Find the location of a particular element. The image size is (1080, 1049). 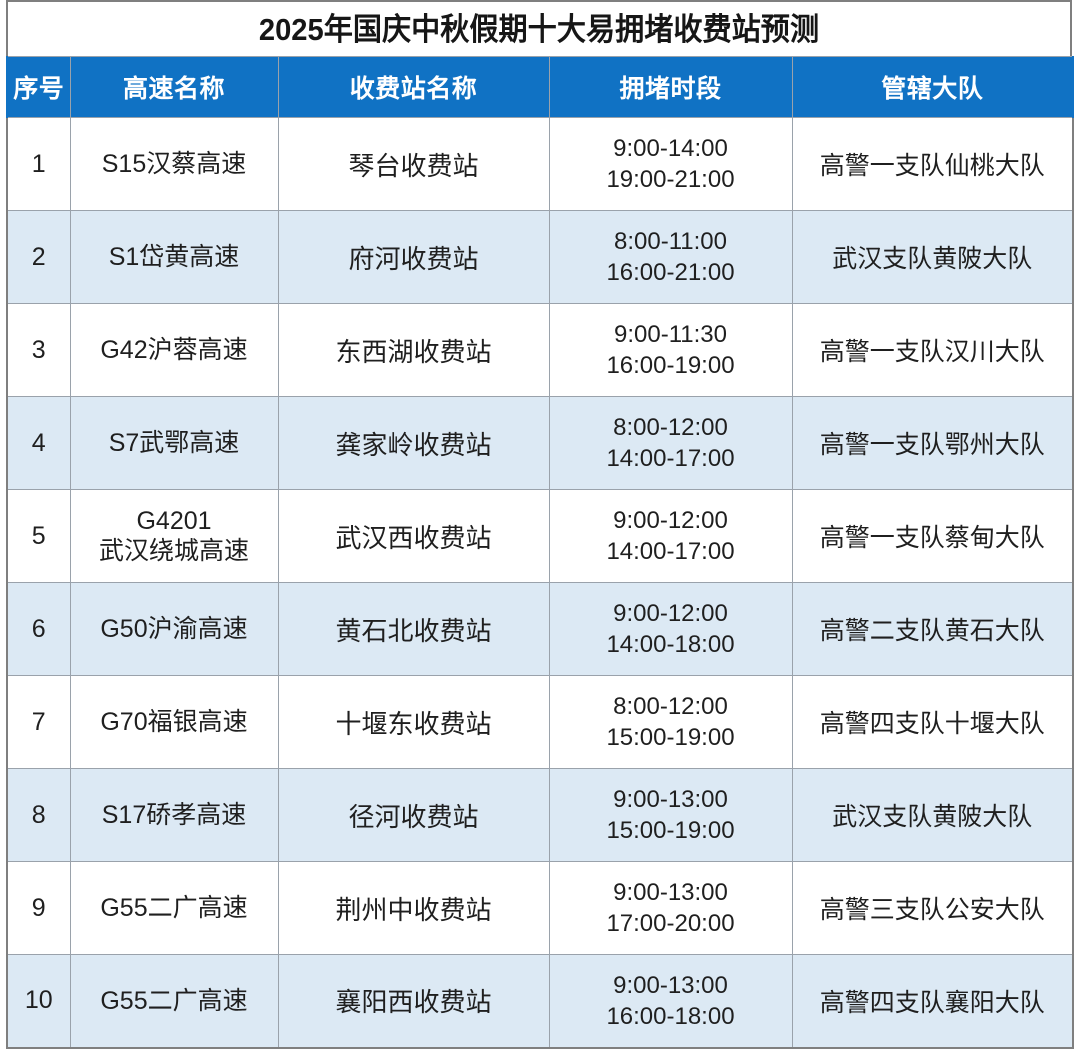

cell-congestion-period: 9:00-13:00 15:00-19:00 is located at coordinates (670, 815).